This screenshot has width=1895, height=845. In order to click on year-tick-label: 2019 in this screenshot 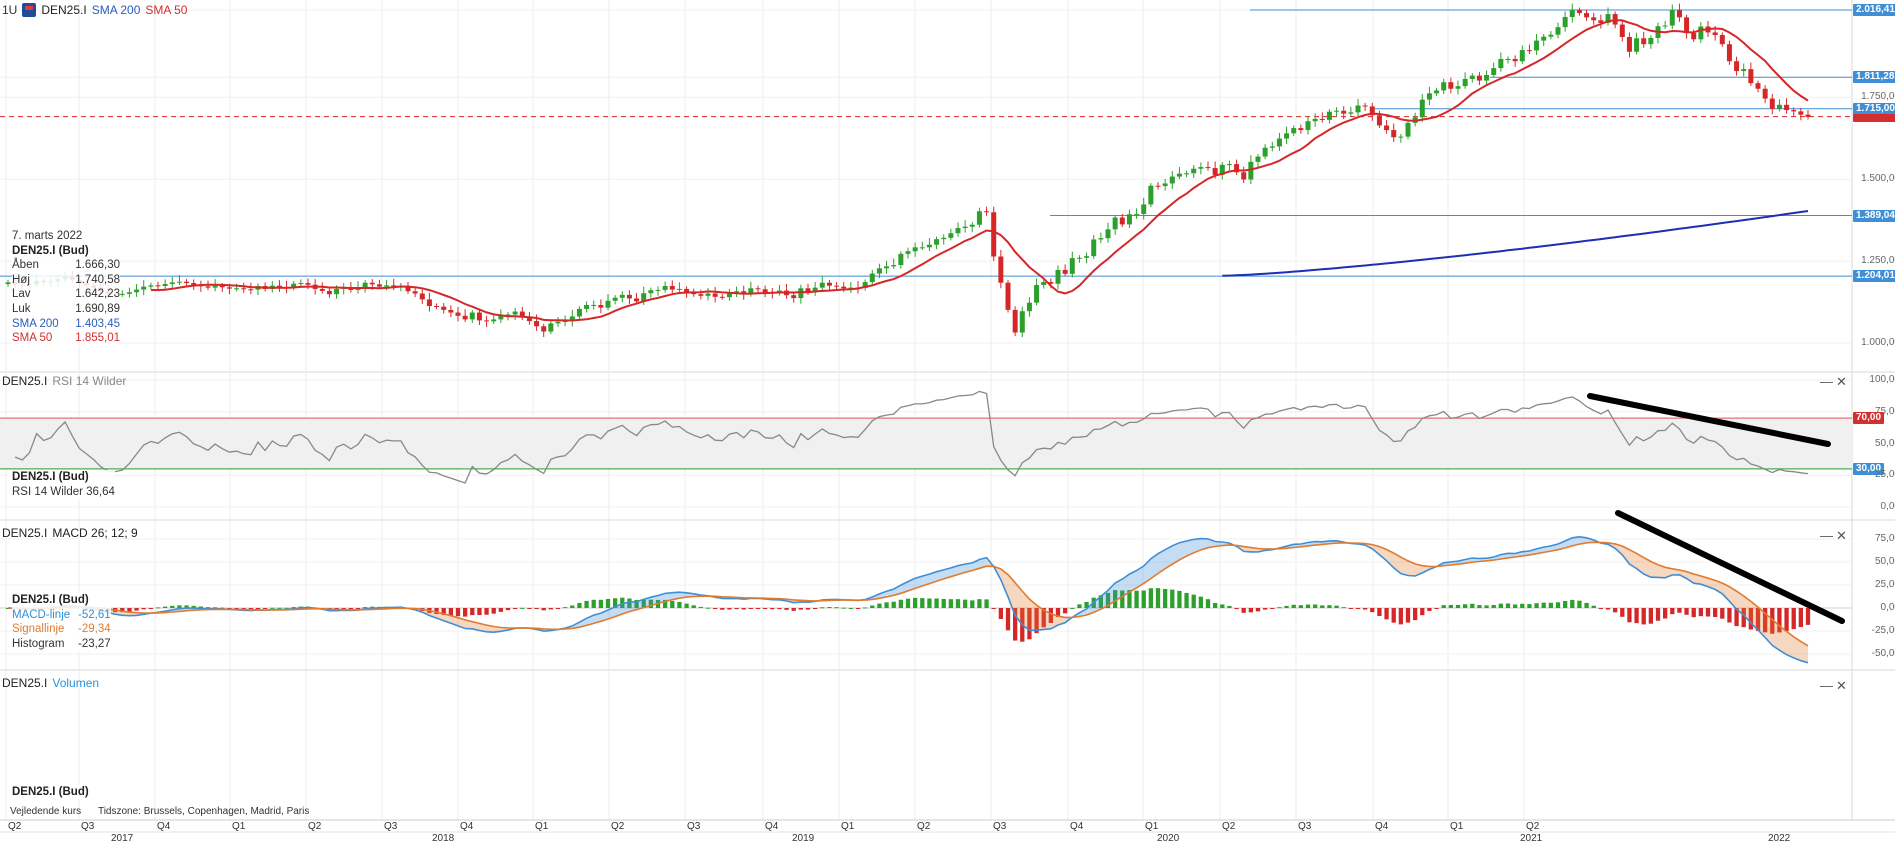, I will do `click(803, 838)`.